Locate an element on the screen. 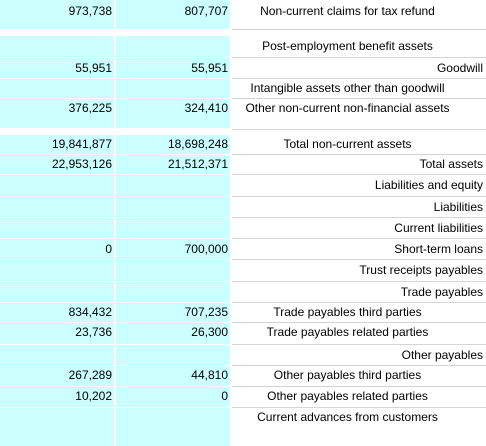  table-row: Other payables is located at coordinates (243, 355).